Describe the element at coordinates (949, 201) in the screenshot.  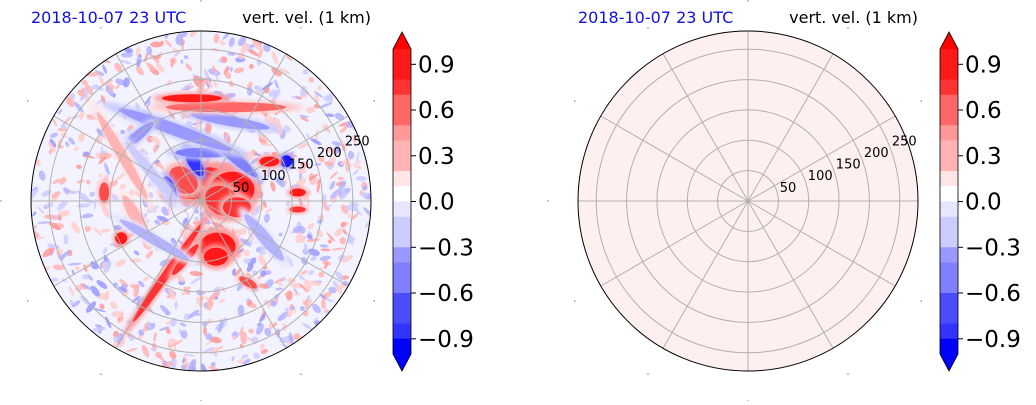
I see `colorbar-outline` at that location.